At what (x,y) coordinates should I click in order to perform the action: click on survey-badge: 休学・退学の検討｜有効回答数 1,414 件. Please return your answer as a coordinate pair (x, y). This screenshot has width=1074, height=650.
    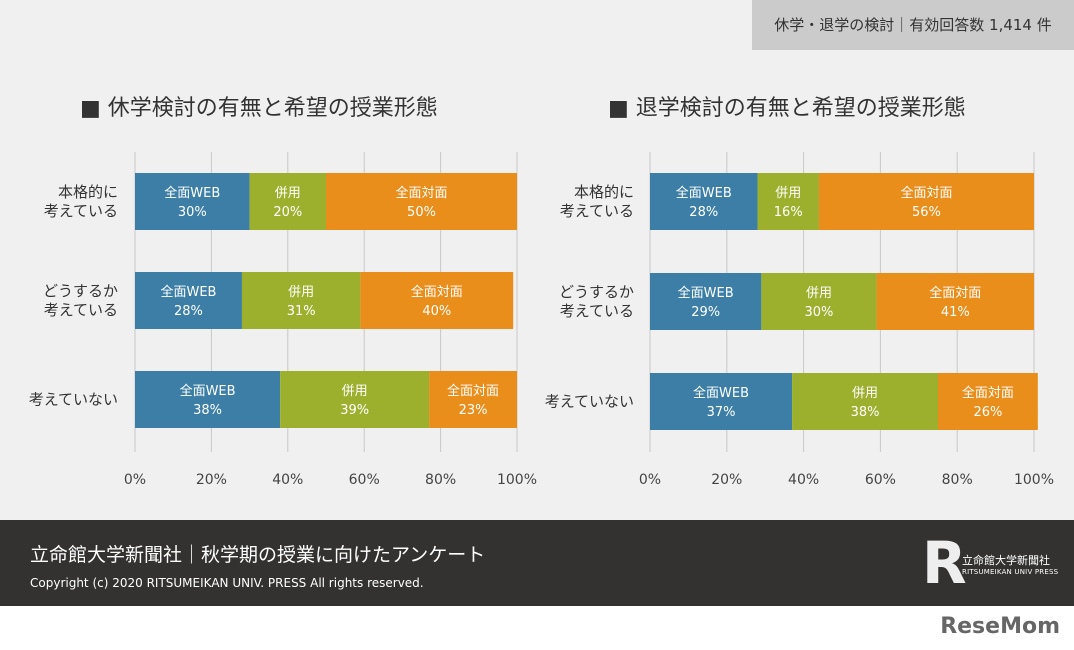
    Looking at the image, I should click on (913, 25).